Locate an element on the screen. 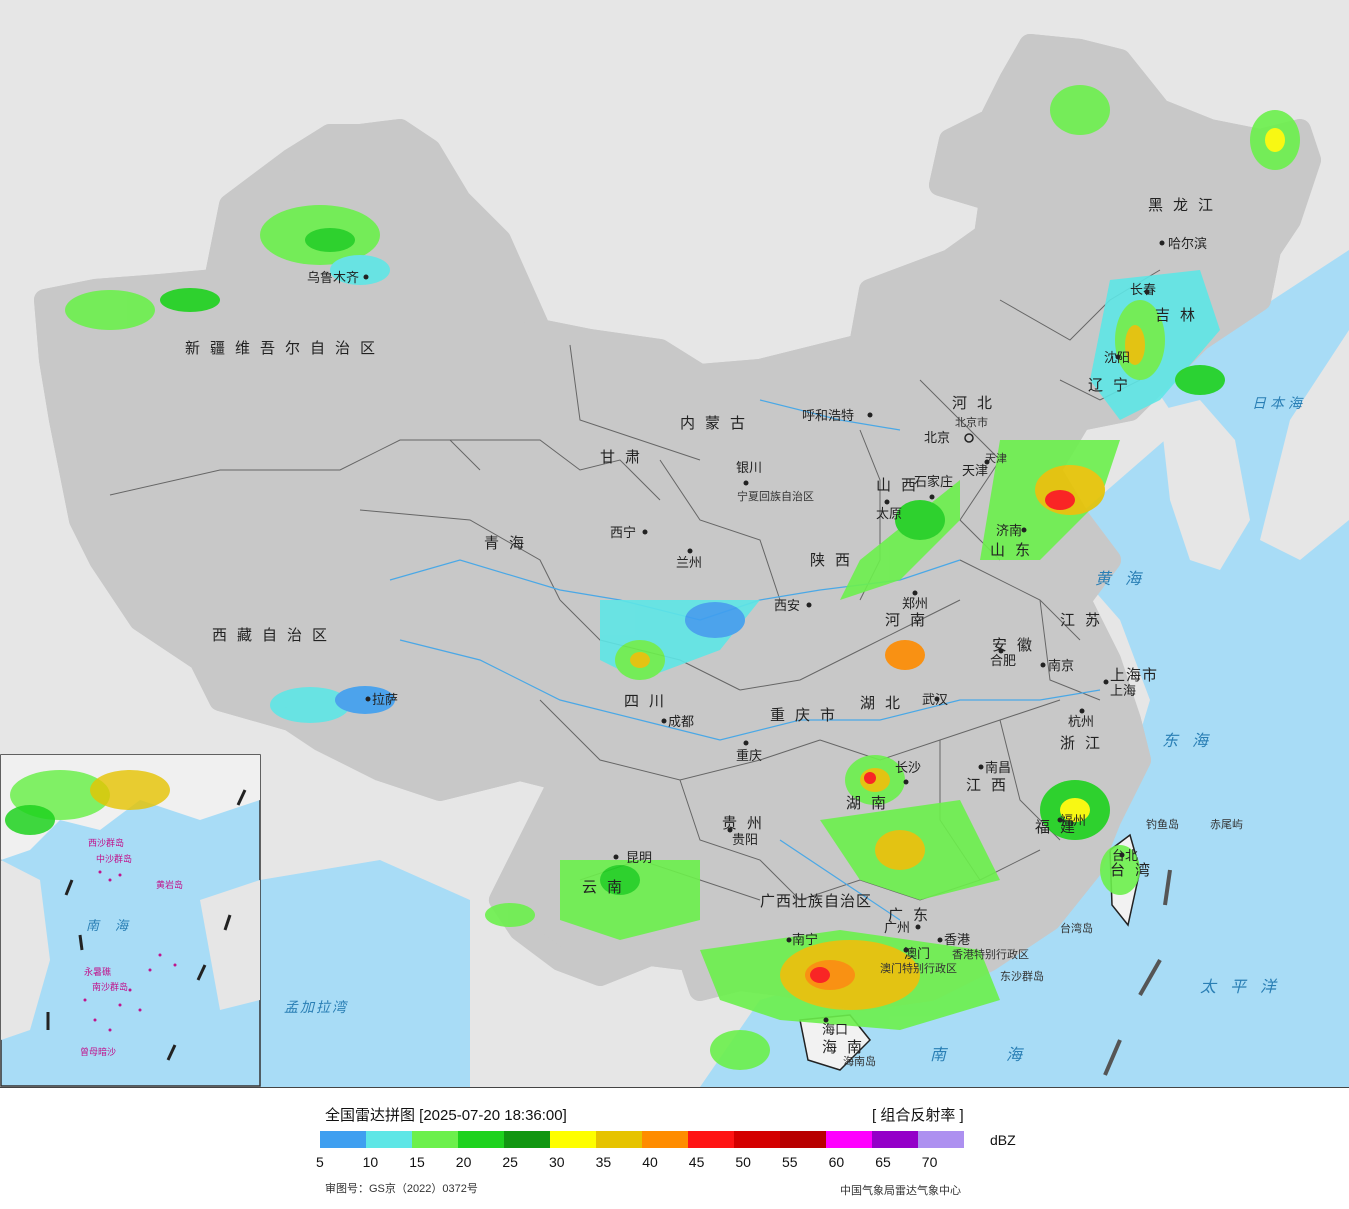  scale-tick: 15 is located at coordinates (417, 1162).